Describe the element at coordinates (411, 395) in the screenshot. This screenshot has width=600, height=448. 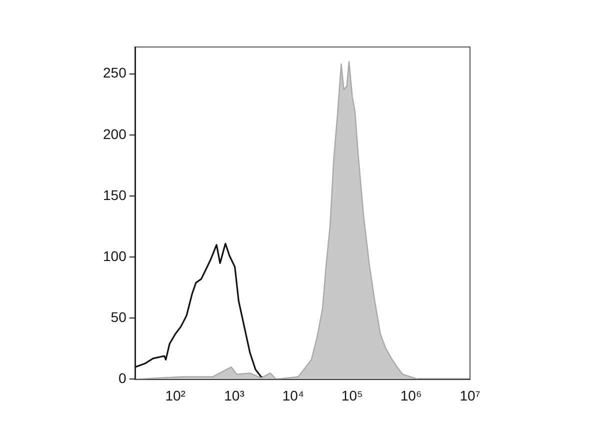
I see `x-tick-label: 10⁶` at that location.